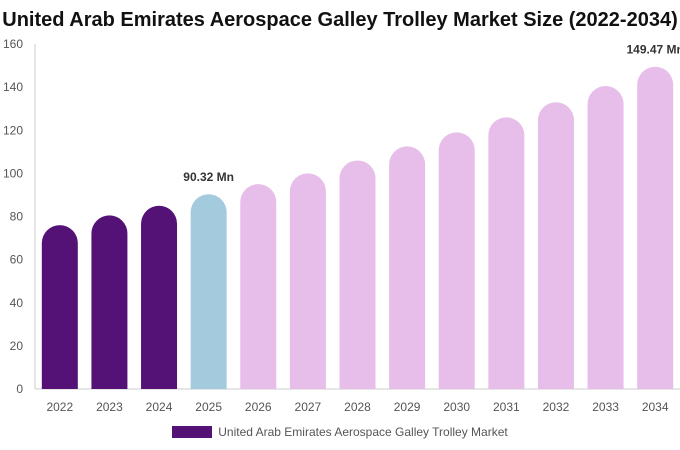 This screenshot has width=680, height=450. Describe the element at coordinates (109, 407) in the screenshot. I see `x-tick-label: 2023` at that location.